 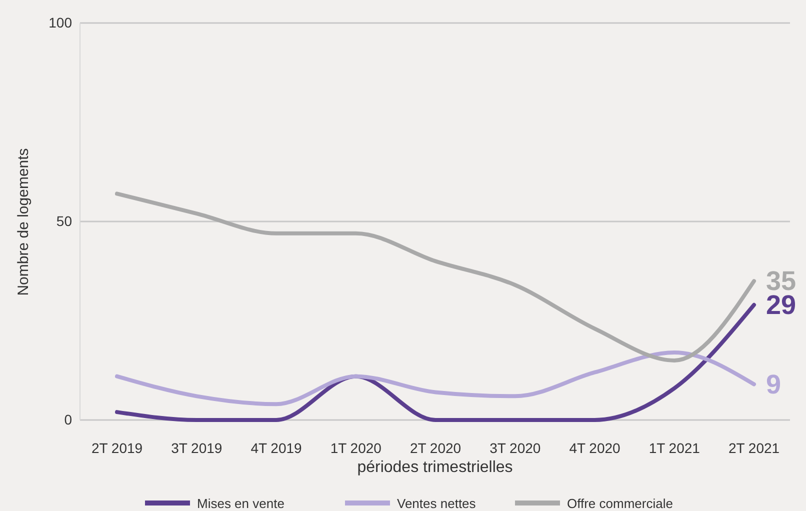 What do you see at coordinates (515, 448) in the screenshot?
I see `x-tick-label: 3T 2020` at bounding box center [515, 448].